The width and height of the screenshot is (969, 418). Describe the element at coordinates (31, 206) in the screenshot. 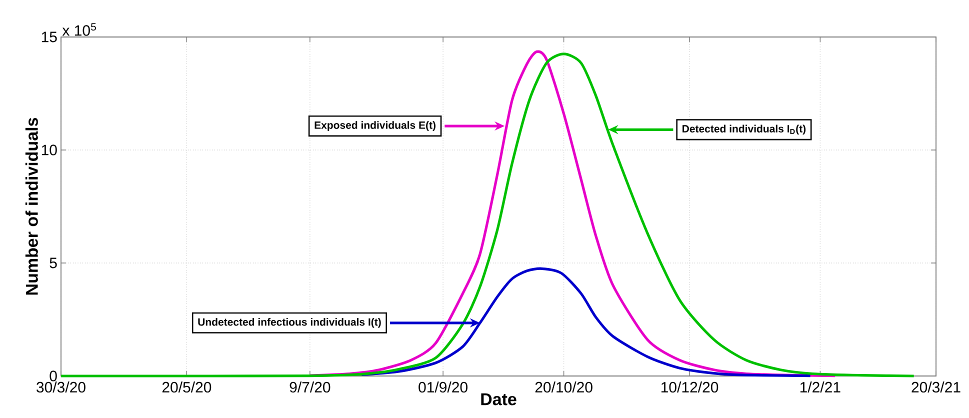

I see `y-axis-title: Number of individuals` at that location.